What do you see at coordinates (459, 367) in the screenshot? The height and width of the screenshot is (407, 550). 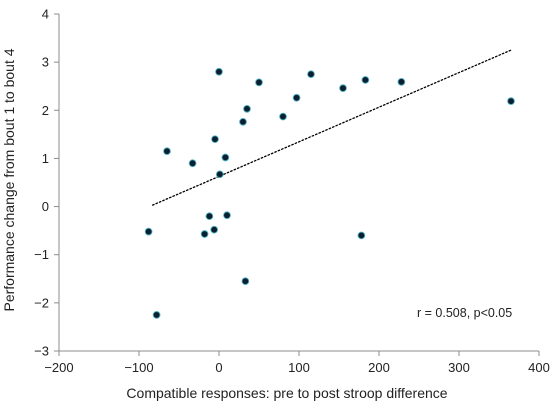 I see `x-tick-label-300: 300` at bounding box center [459, 367].